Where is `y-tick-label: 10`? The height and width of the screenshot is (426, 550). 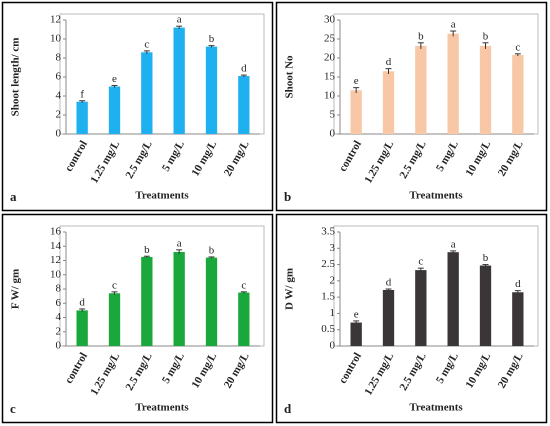
y-tick-label: 10 is located at coordinates (56, 274).